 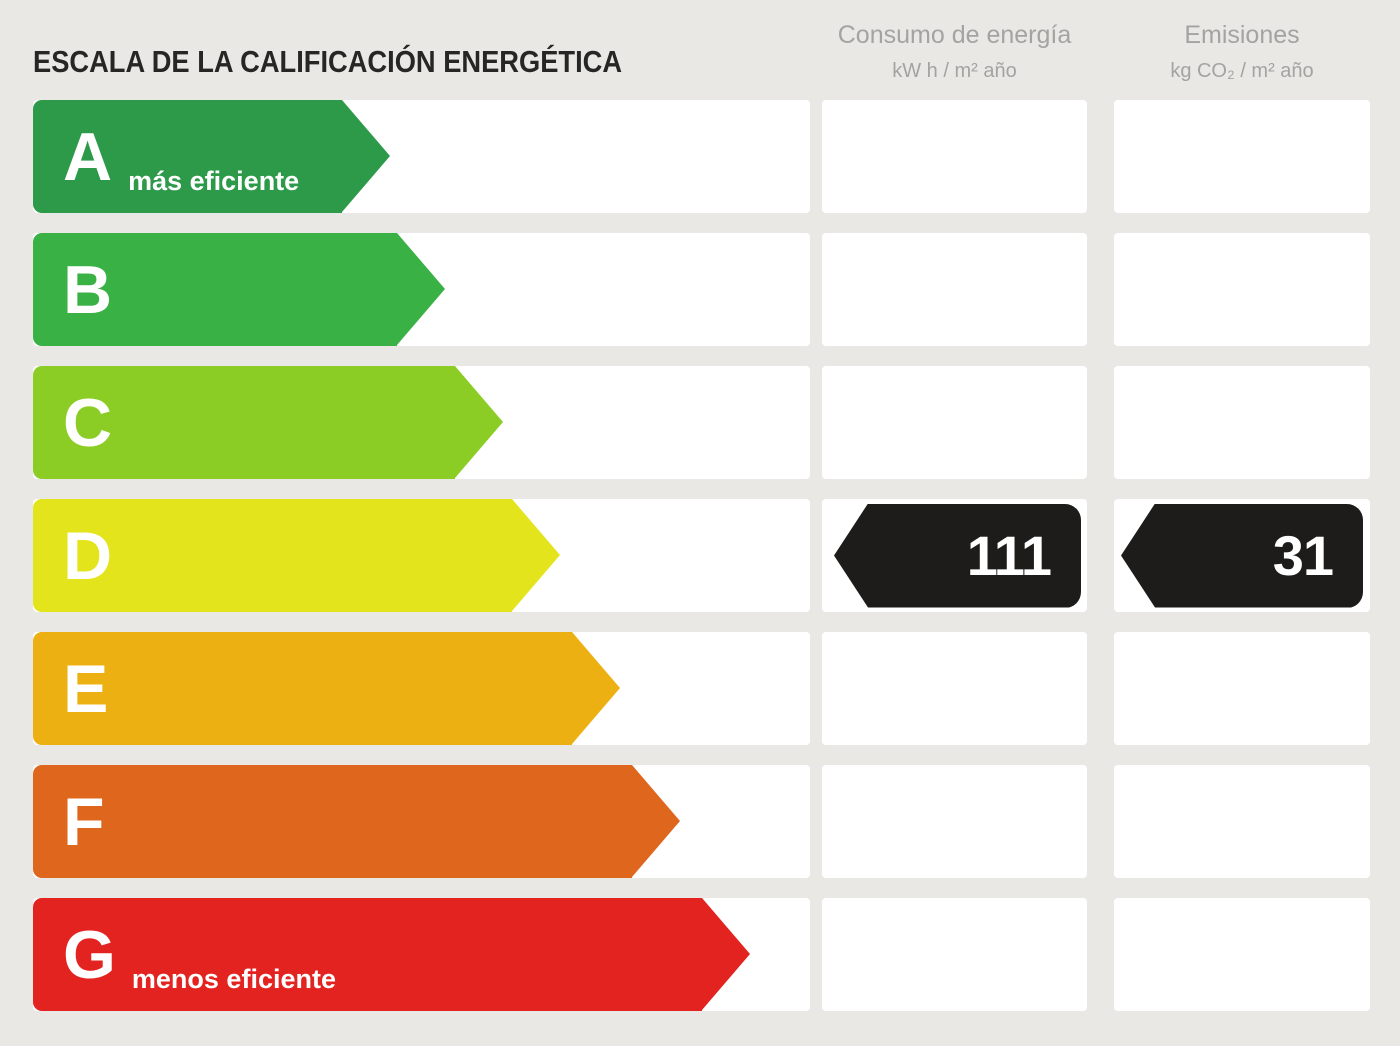 I want to click on grade-bar-F: F, so click(x=356, y=821).